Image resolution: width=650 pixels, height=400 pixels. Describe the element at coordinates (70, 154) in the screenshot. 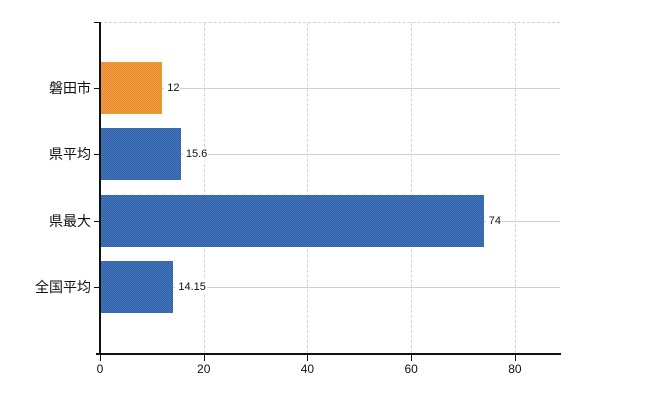

I see `category-label: 県平均` at that location.